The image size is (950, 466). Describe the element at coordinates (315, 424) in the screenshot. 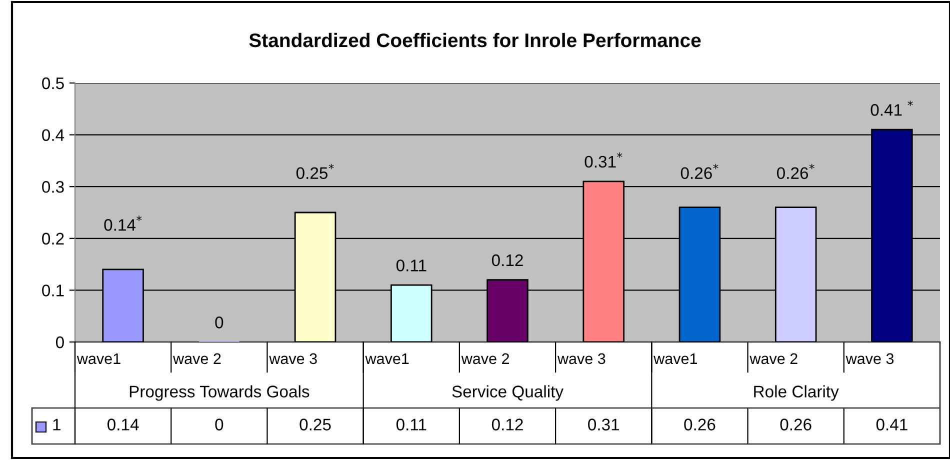

I see `text: 0.25` at that location.